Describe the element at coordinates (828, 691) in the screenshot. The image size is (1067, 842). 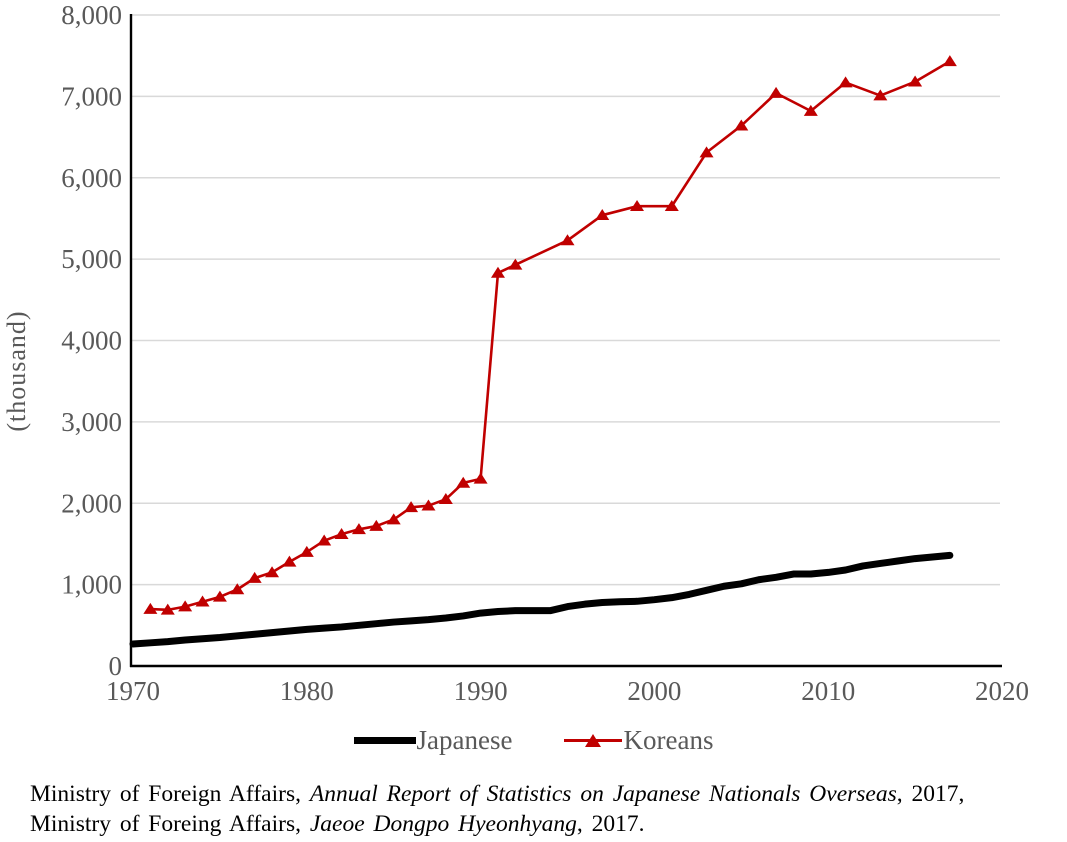
I see `x-tick-label: 2010` at that location.